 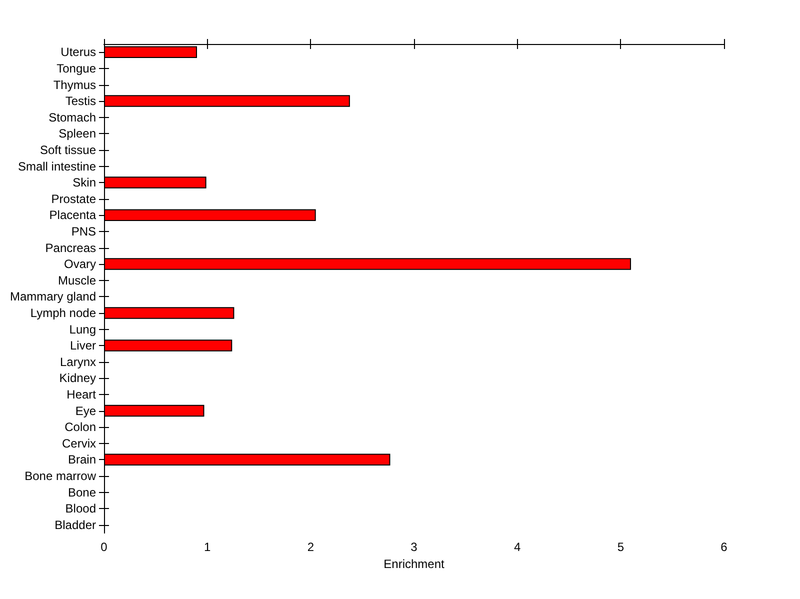 I want to click on y-tick-label: Bone marrow, so click(x=60, y=475).